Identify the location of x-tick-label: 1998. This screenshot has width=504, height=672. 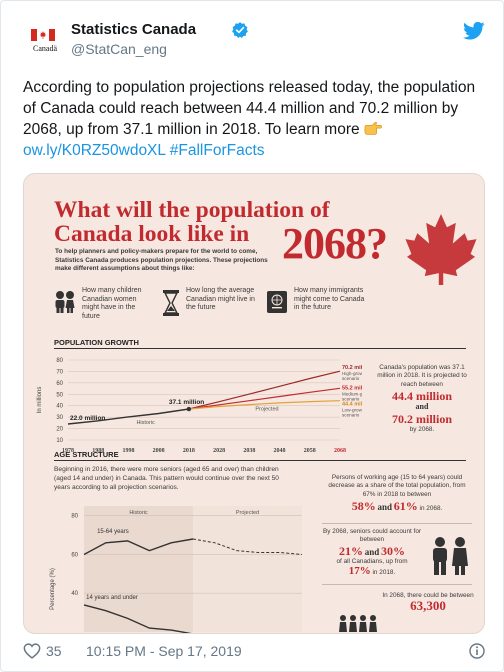
(128, 451).